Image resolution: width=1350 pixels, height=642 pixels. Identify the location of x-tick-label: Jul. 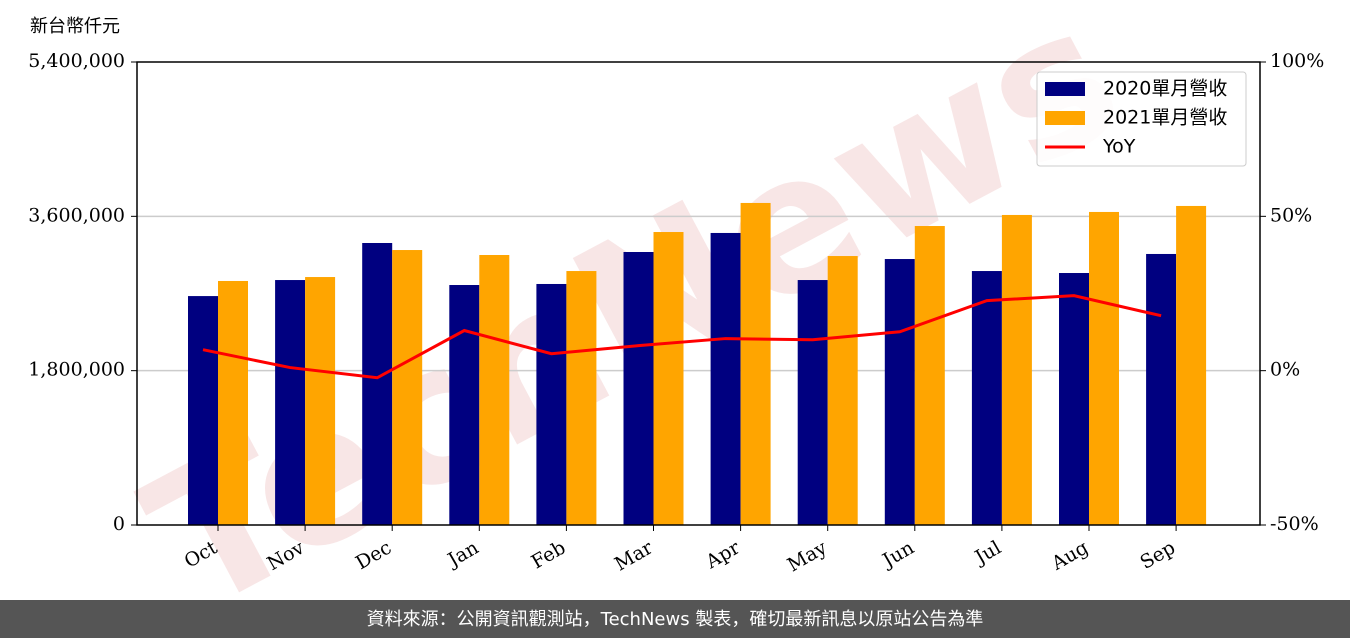
(987, 553).